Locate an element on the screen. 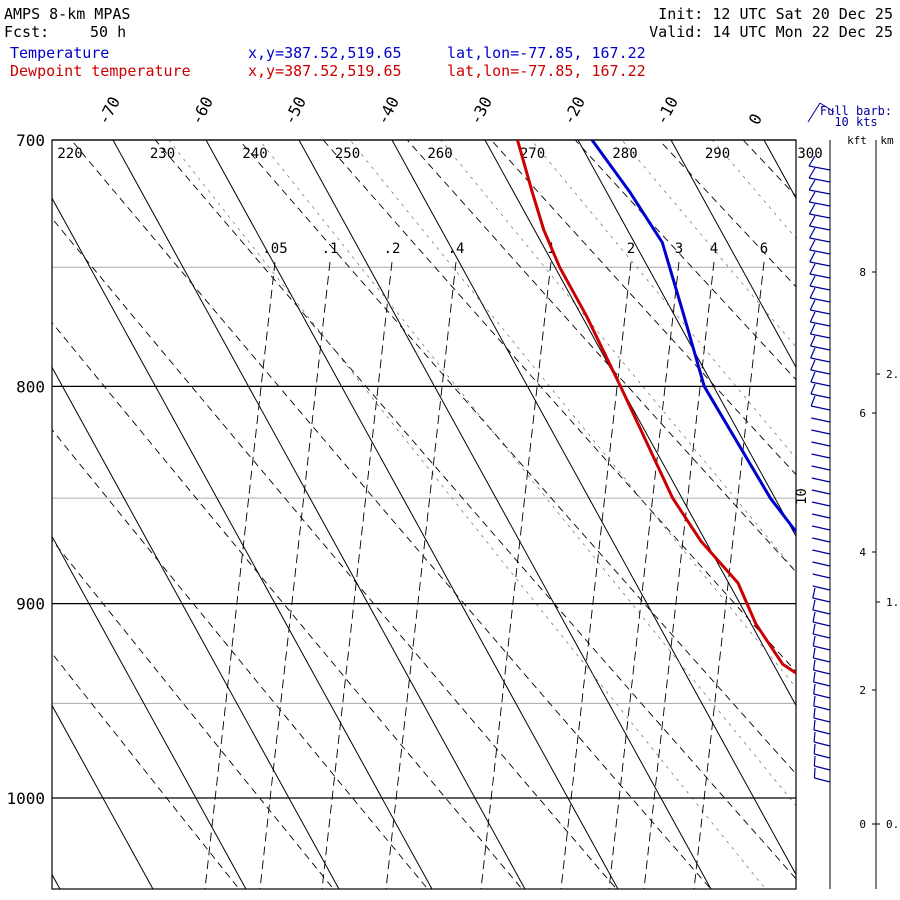  mixing-ratio-label: 6 is located at coordinates (764, 249).